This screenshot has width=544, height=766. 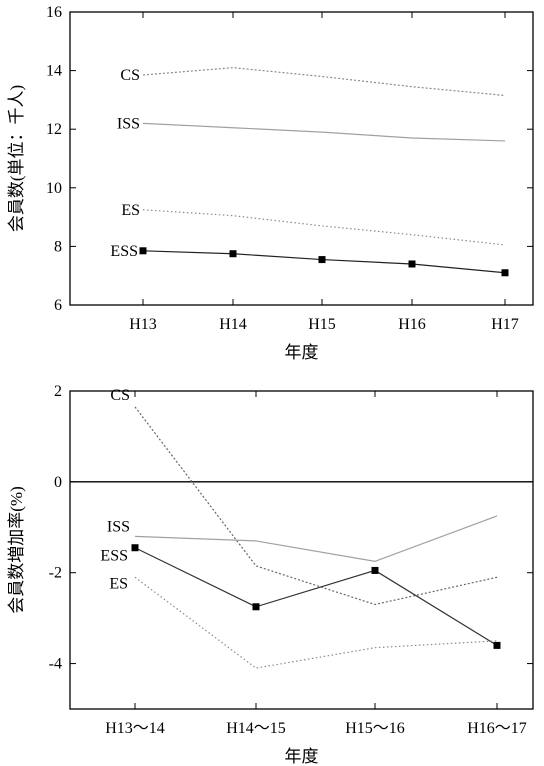 What do you see at coordinates (55, 664) in the screenshot?
I see `y-tick-label: -4` at bounding box center [55, 664].